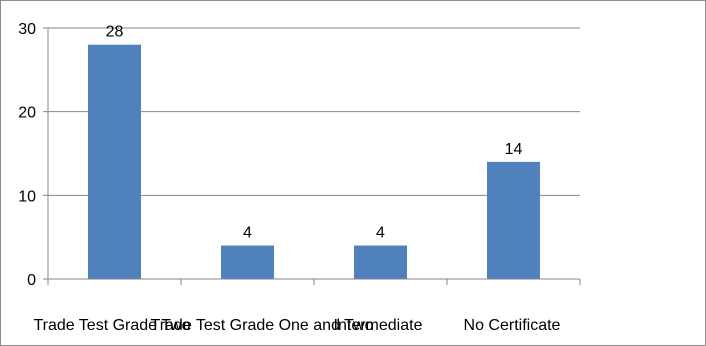 This screenshot has width=706, height=346. Describe the element at coordinates (31, 280) in the screenshot. I see `y-tick-label: 0` at that location.